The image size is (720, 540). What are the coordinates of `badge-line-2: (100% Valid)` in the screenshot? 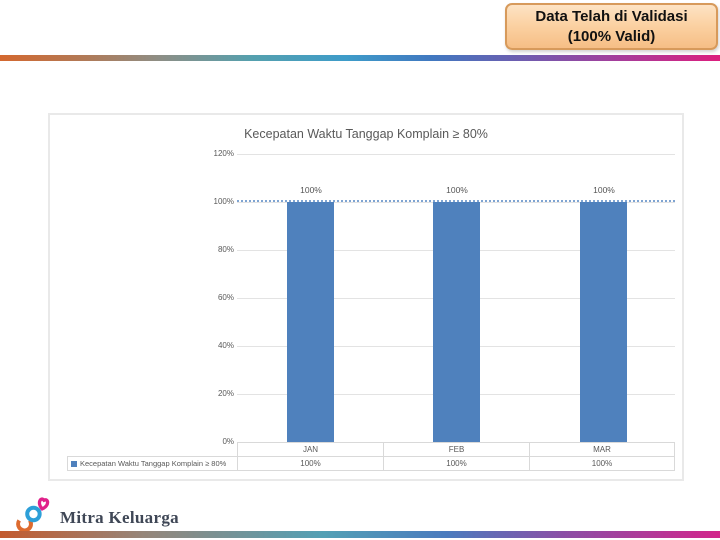 It's located at (611, 36).